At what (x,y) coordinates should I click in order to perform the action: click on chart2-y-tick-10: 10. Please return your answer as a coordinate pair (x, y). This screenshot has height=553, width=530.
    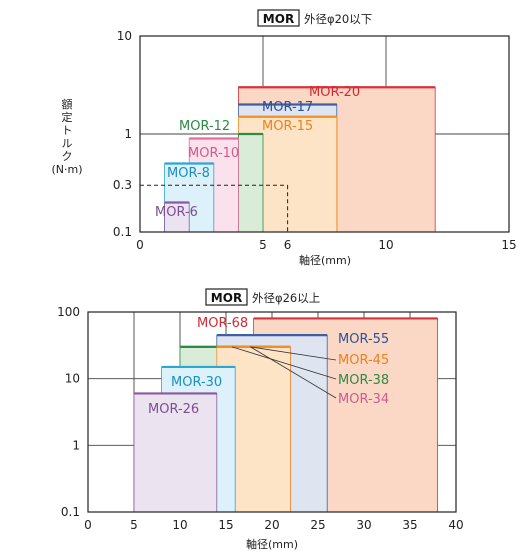
    Looking at the image, I should click on (72, 379).